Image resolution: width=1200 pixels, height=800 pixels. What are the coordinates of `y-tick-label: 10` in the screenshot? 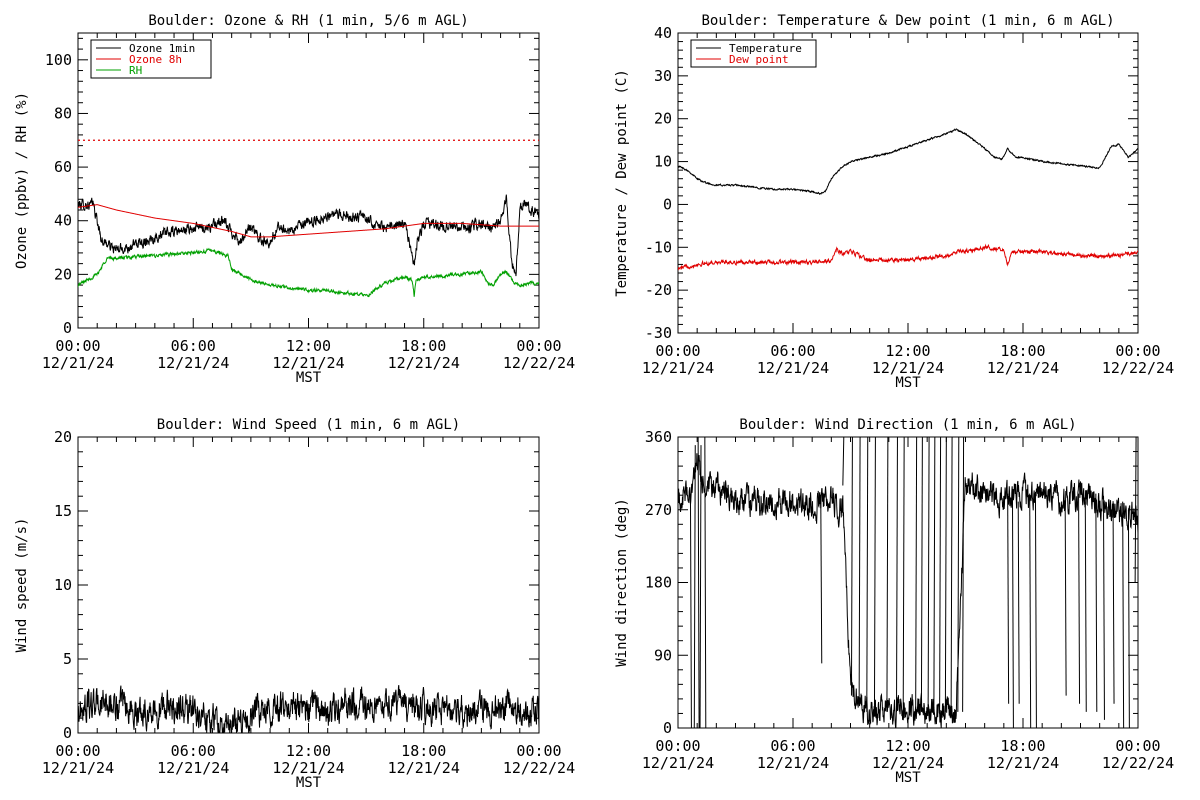 It's located at (663, 162).